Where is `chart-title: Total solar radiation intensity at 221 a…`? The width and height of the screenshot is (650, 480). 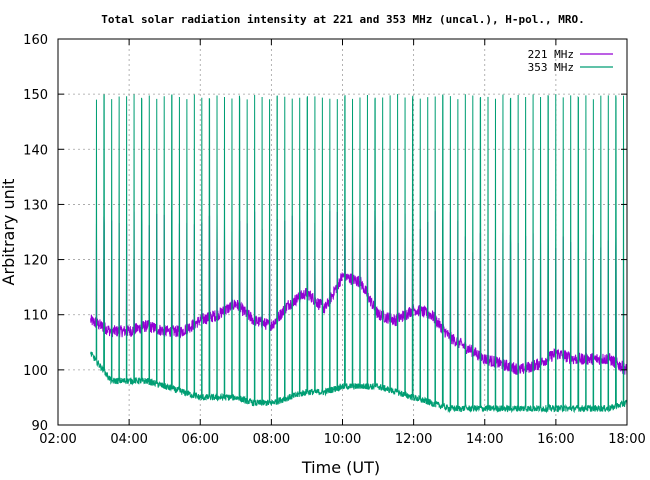 chart-title: Total solar radiation intensity at 221 a… is located at coordinates (342, 19).